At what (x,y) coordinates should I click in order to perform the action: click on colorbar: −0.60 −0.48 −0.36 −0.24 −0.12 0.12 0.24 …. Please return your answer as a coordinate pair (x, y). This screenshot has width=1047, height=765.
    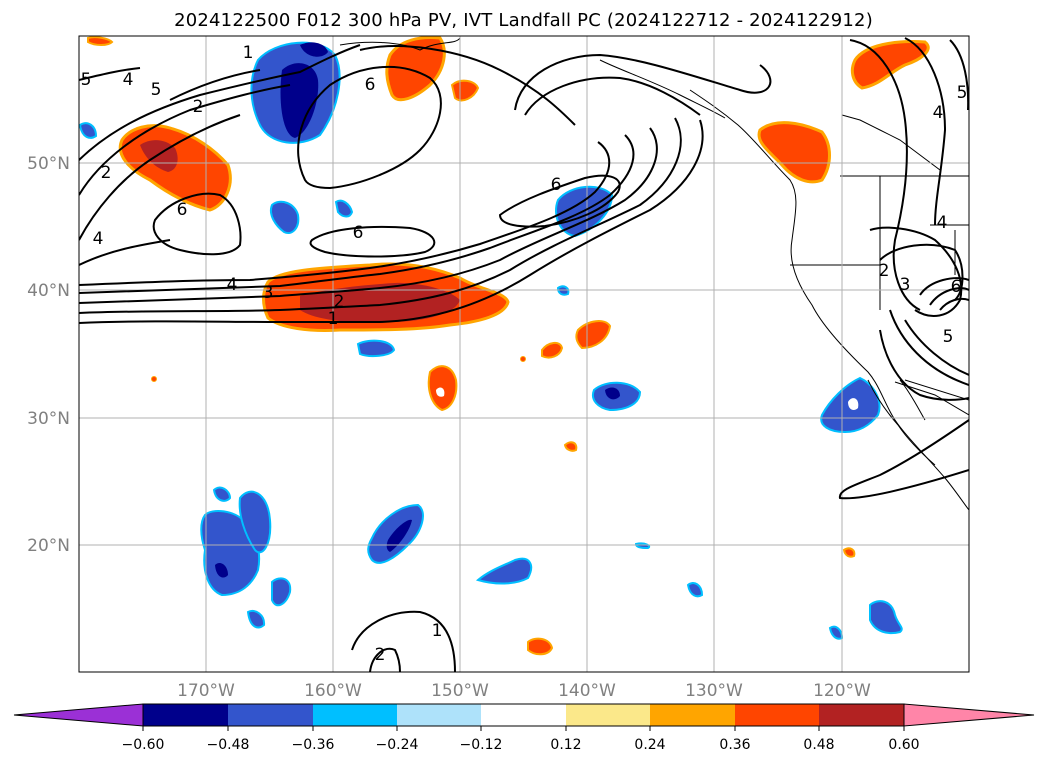
    Looking at the image, I should click on (524, 728).